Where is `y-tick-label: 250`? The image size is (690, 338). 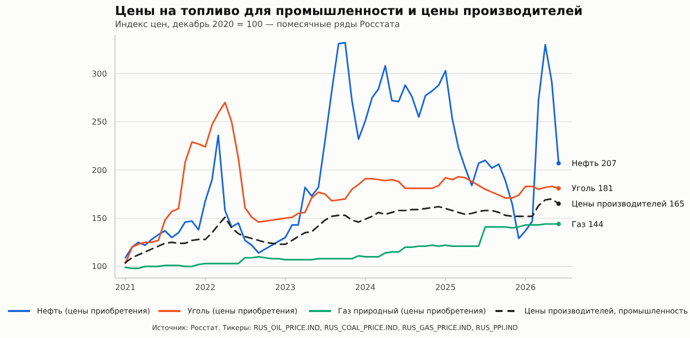
y-tick-label: 250 is located at coordinates (99, 122).